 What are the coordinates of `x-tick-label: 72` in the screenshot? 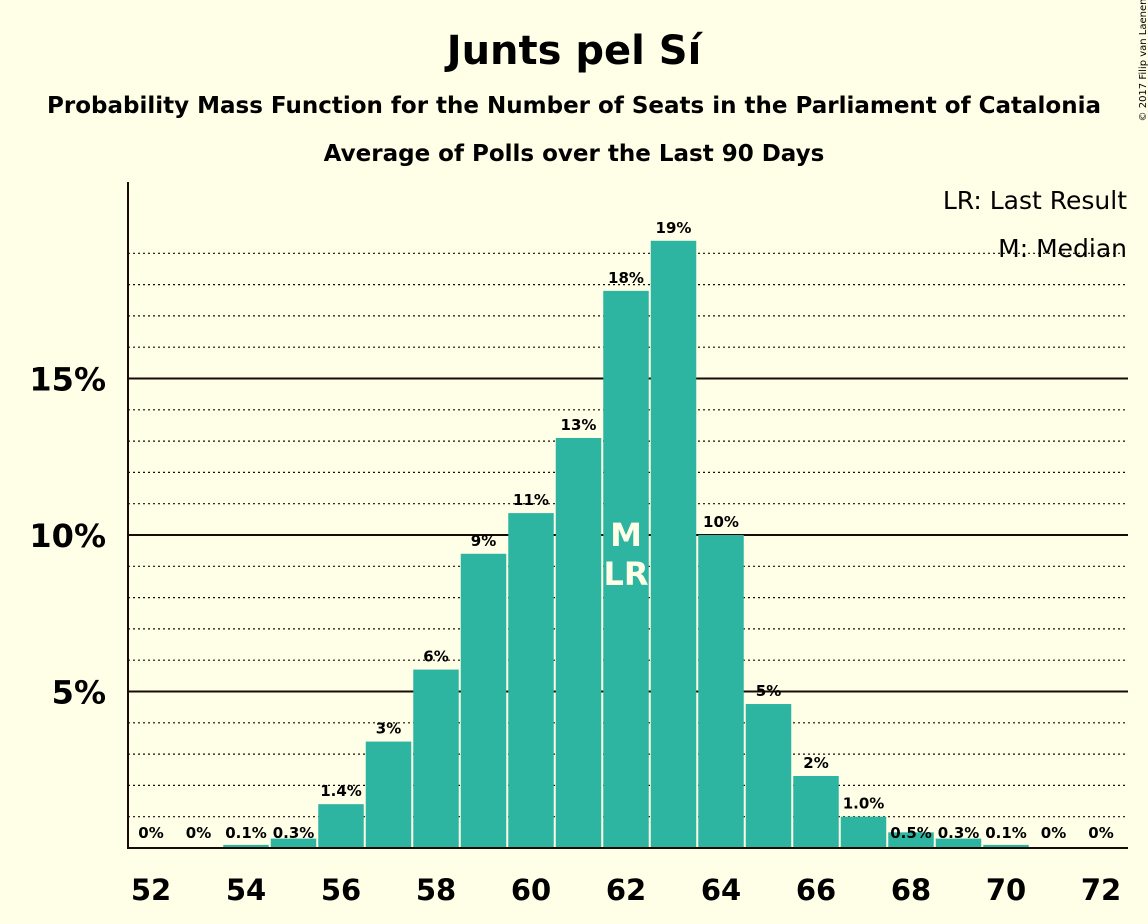 It's located at (1101, 890).